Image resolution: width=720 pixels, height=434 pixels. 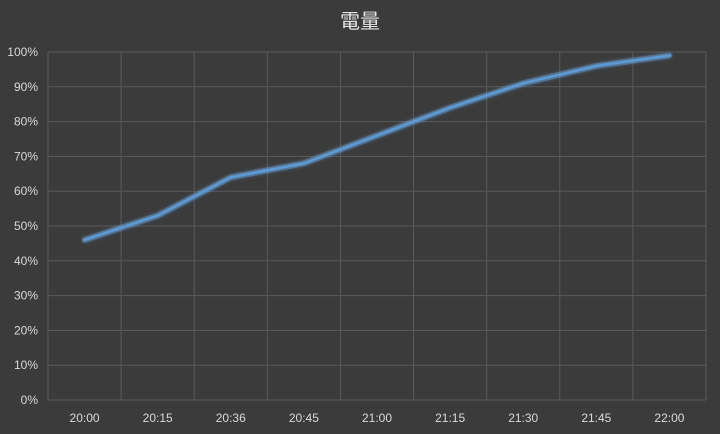 I want to click on x-tick-label: 21:00, so click(x=377, y=418).